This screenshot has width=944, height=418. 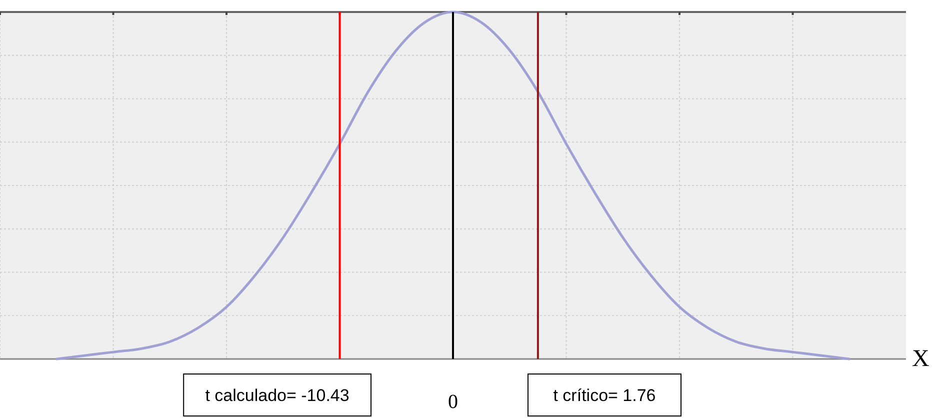 I want to click on x-axis-title: X, so click(x=921, y=359).